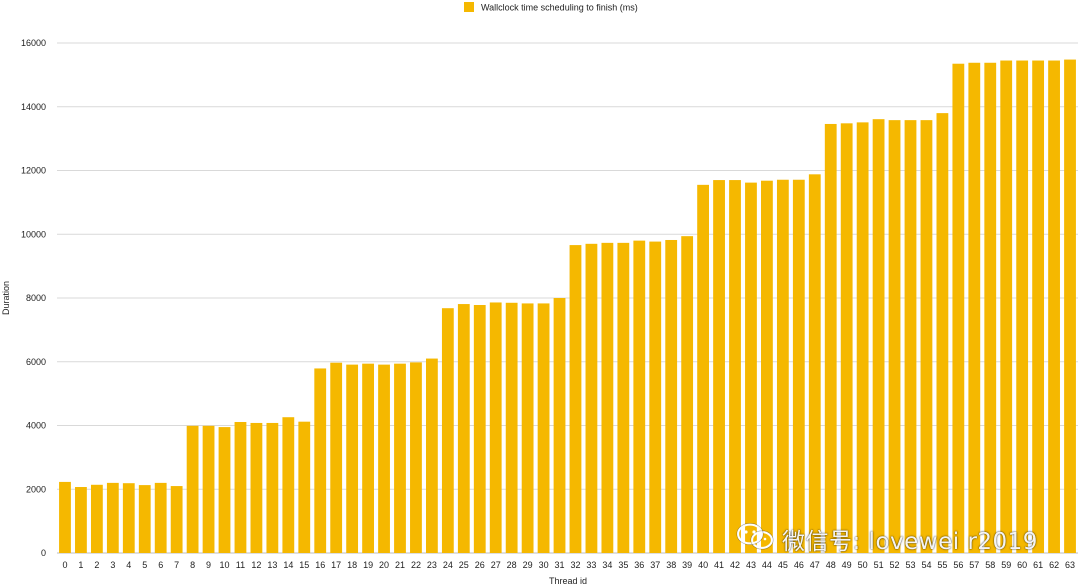 The height and width of the screenshot is (587, 1080). I want to click on x-tick-label: 29, so click(528, 565).